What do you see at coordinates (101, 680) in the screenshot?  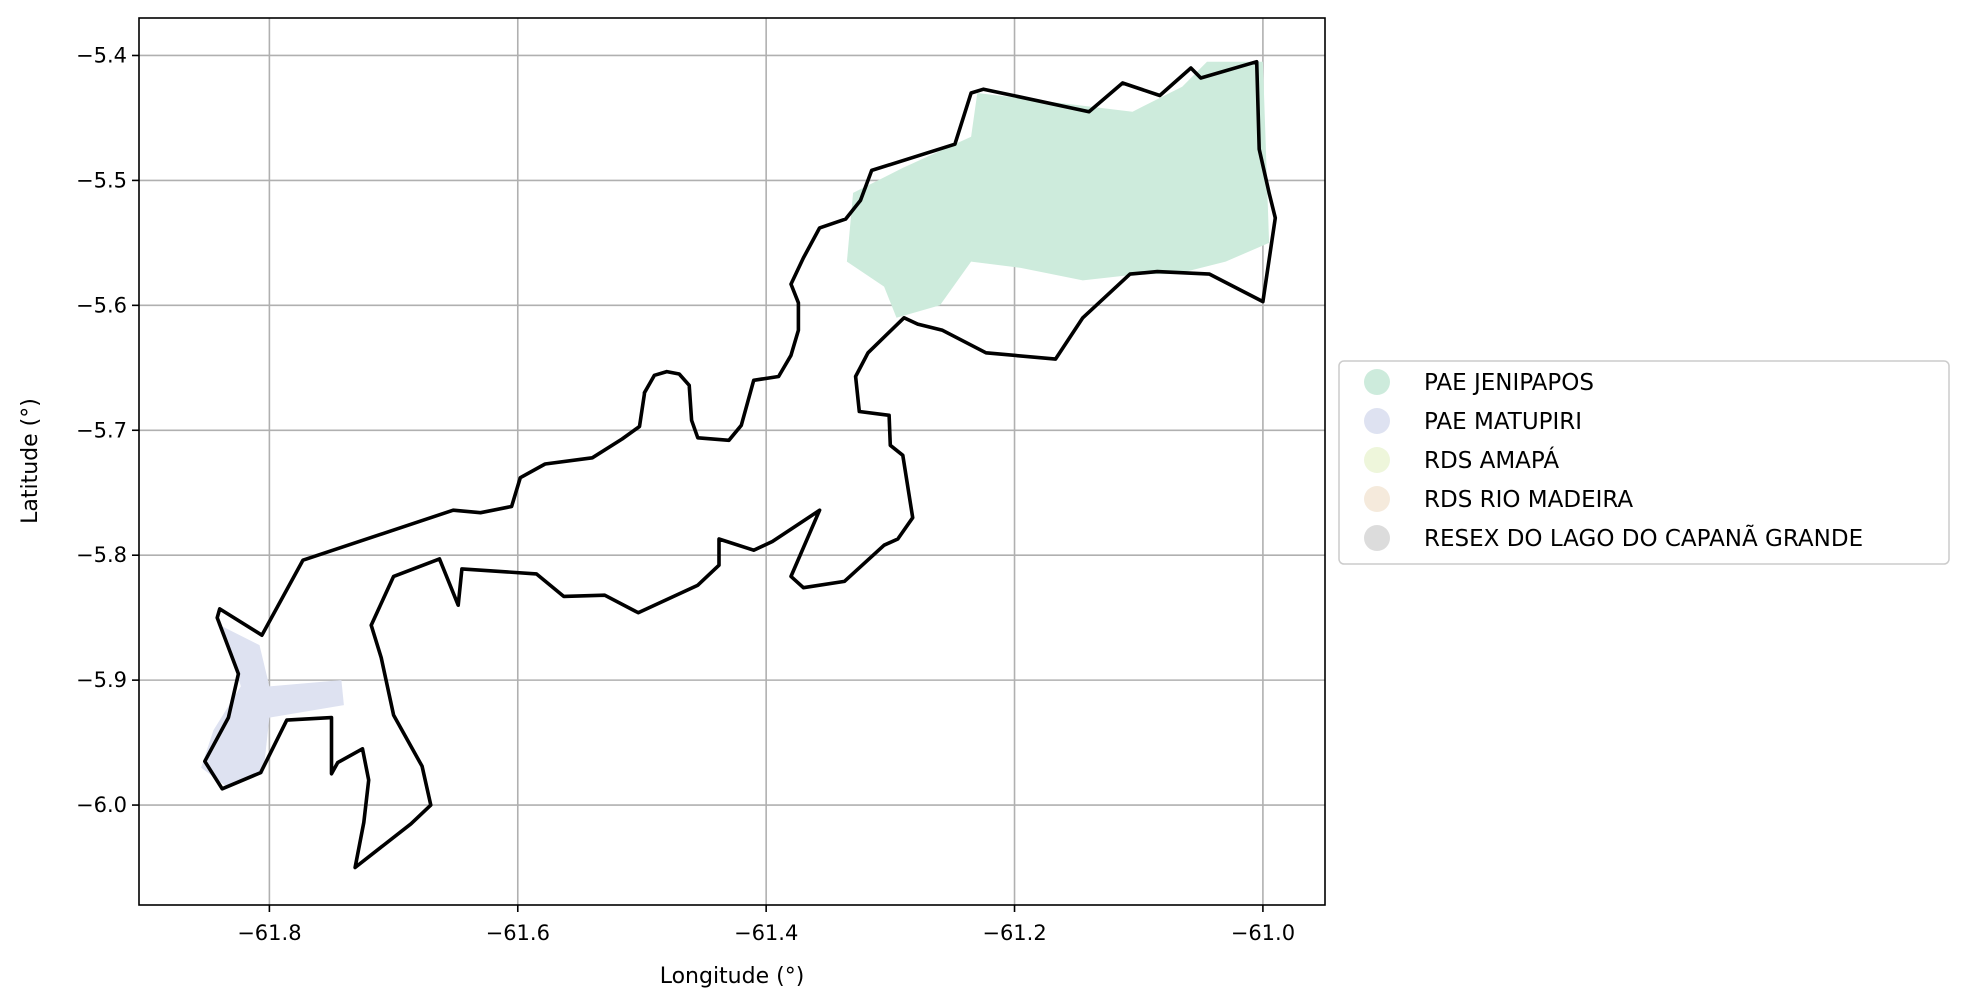 I see `y-tick-label: −5.9` at bounding box center [101, 680].